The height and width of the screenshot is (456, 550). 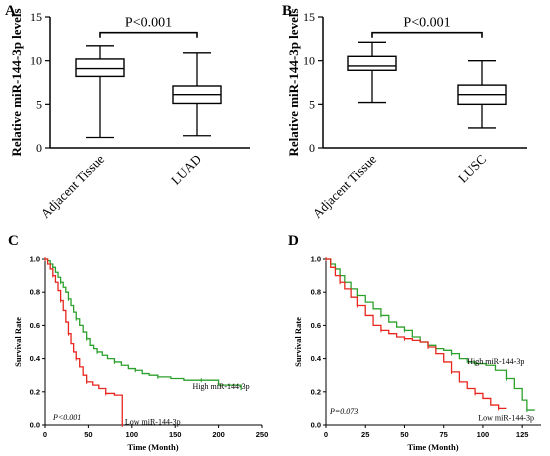 What do you see at coordinates (262, 434) in the screenshot?
I see `x-tick-label: 250` at bounding box center [262, 434].